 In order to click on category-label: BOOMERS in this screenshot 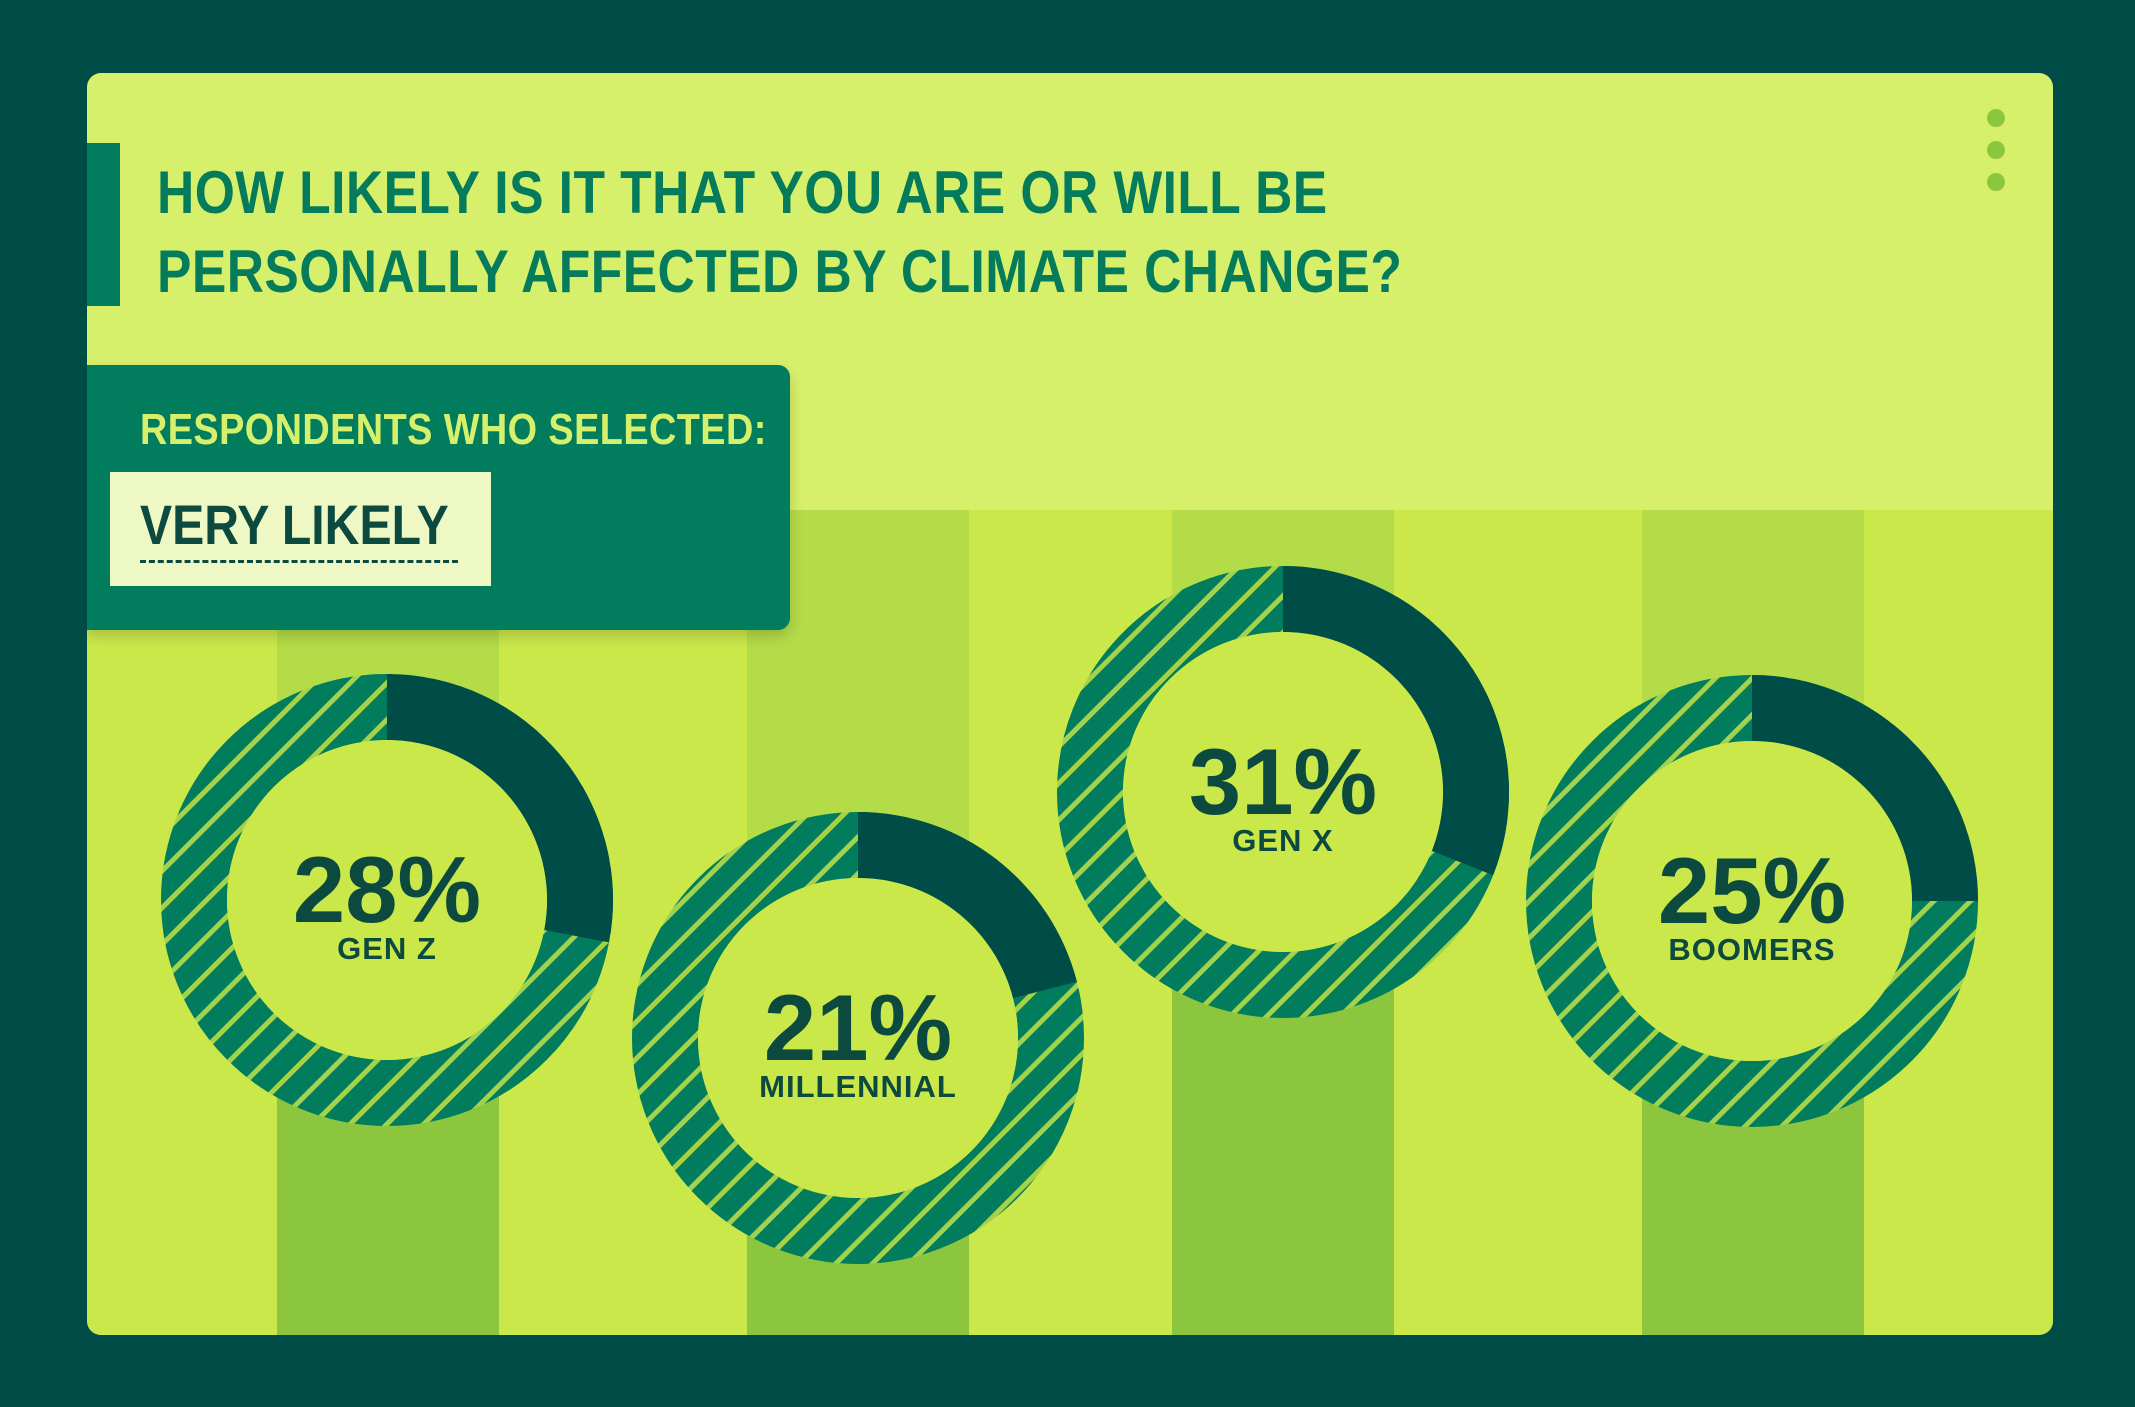, I will do `click(1751, 949)`.